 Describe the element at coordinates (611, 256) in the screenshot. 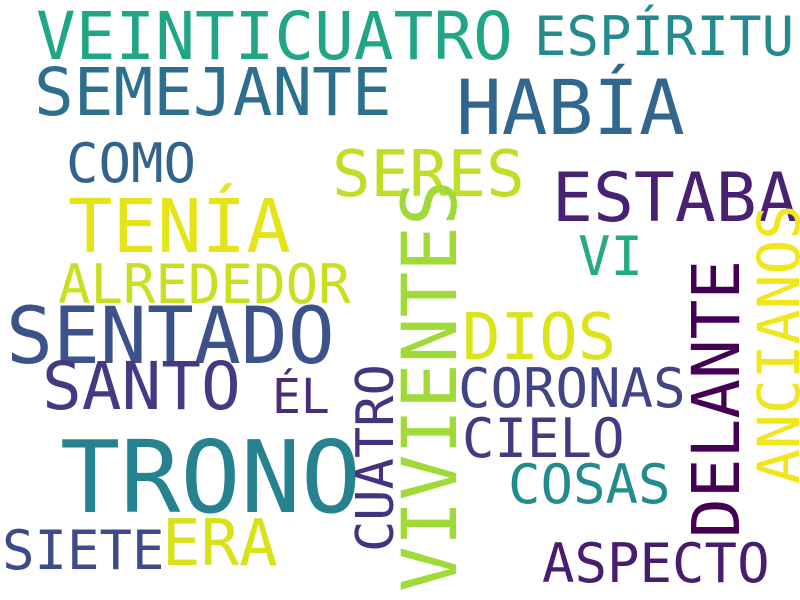

I see `word-vi: VI` at that location.